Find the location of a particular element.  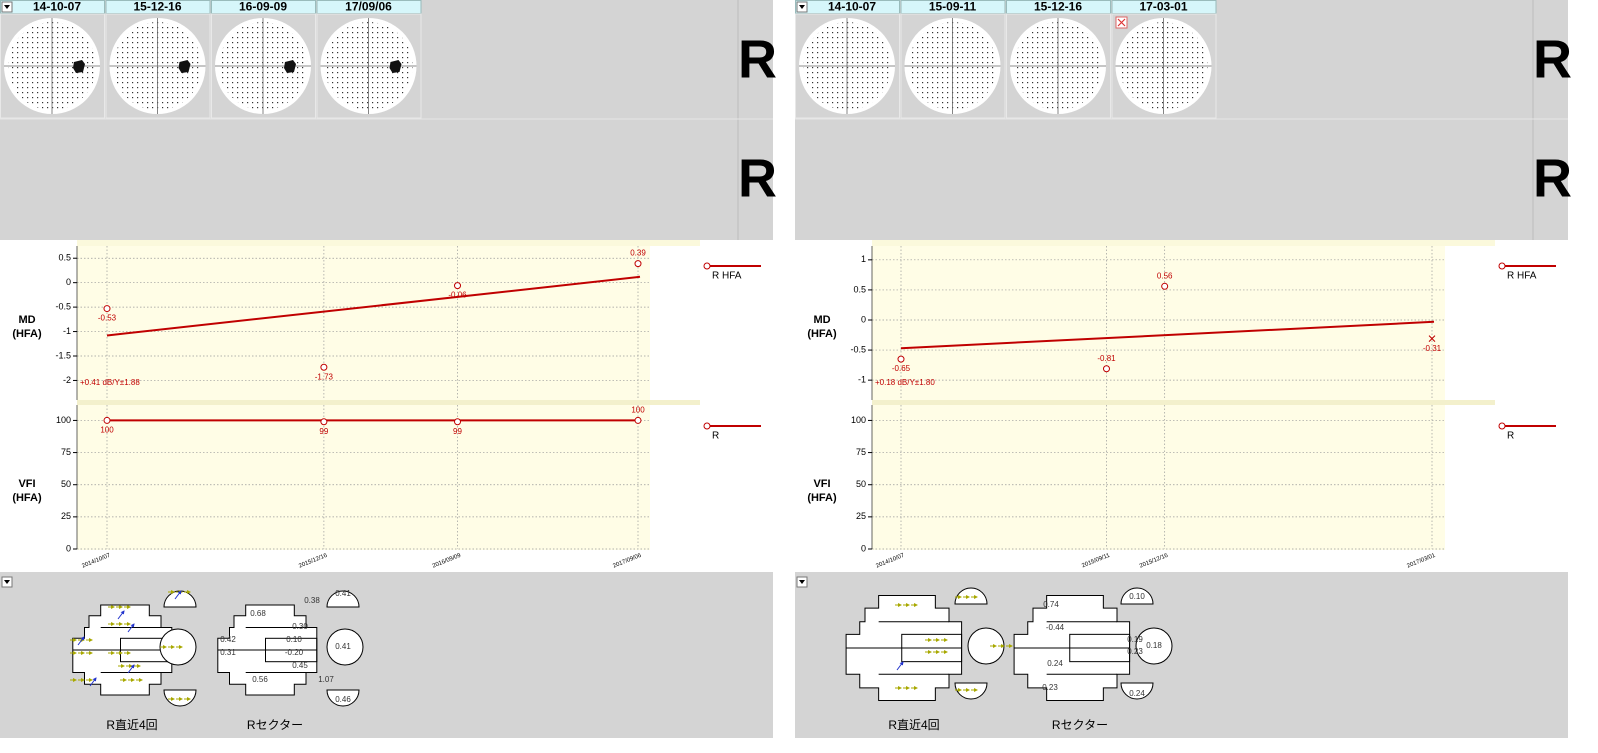

sector-value: -0.20 is located at coordinates (294, 652).